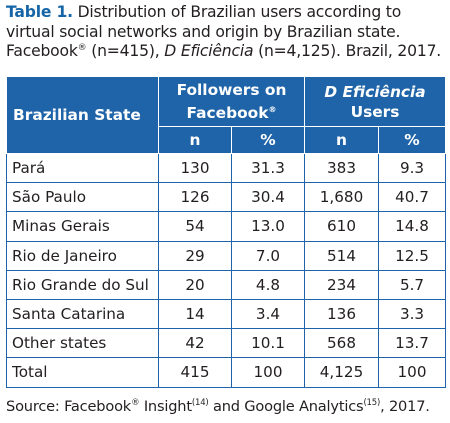 The width and height of the screenshot is (450, 423). I want to click on table-row: Other states 42 10.1 568 13.7, so click(226, 343).